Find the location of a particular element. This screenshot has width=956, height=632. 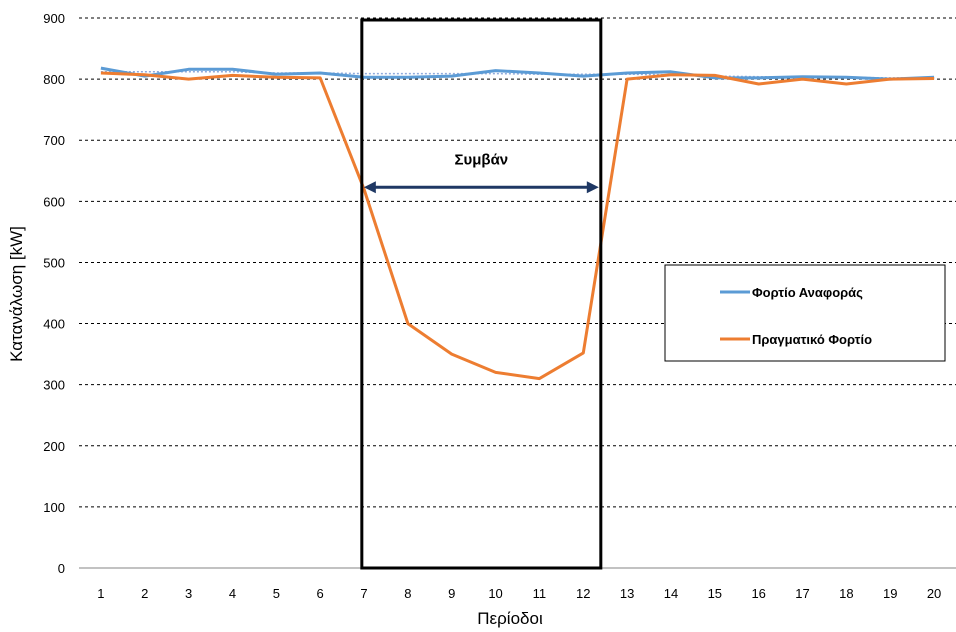

y-tick-label: 500 is located at coordinates (54, 262).